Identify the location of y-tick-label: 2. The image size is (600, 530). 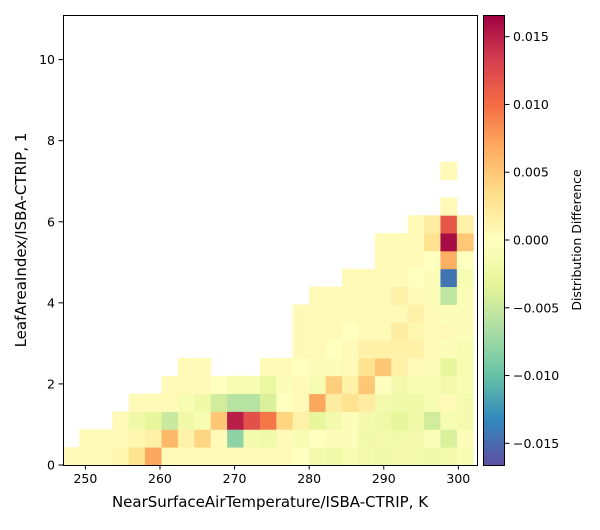
(51, 383).